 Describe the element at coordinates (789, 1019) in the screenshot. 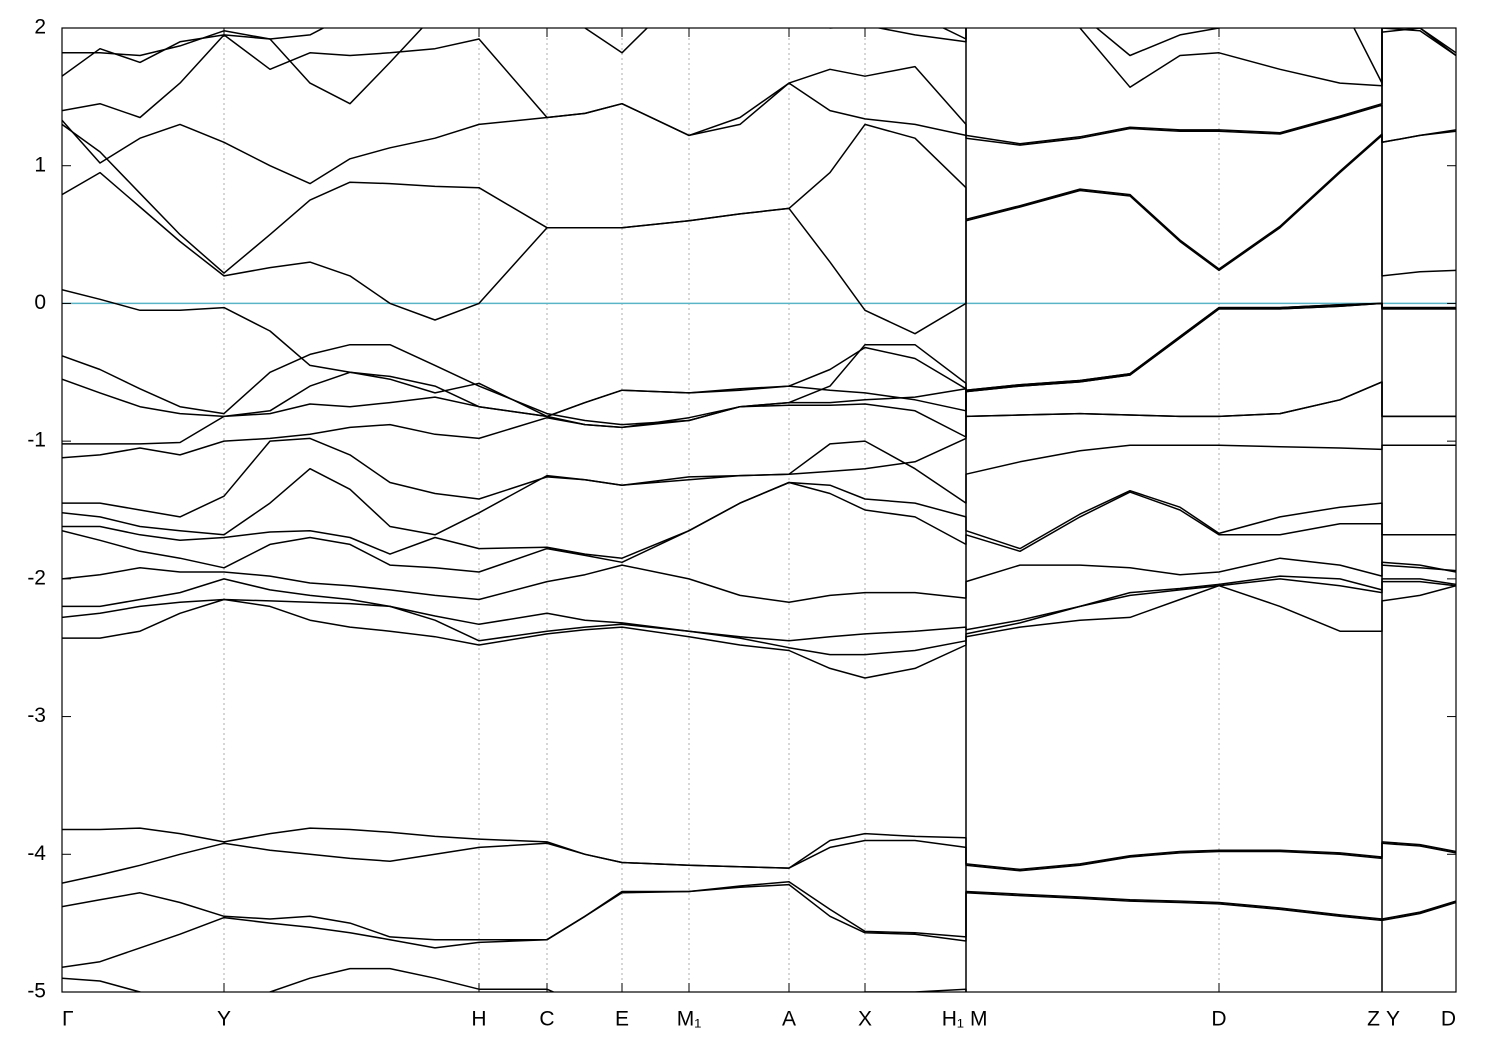

I see `x-tick-label: A` at that location.